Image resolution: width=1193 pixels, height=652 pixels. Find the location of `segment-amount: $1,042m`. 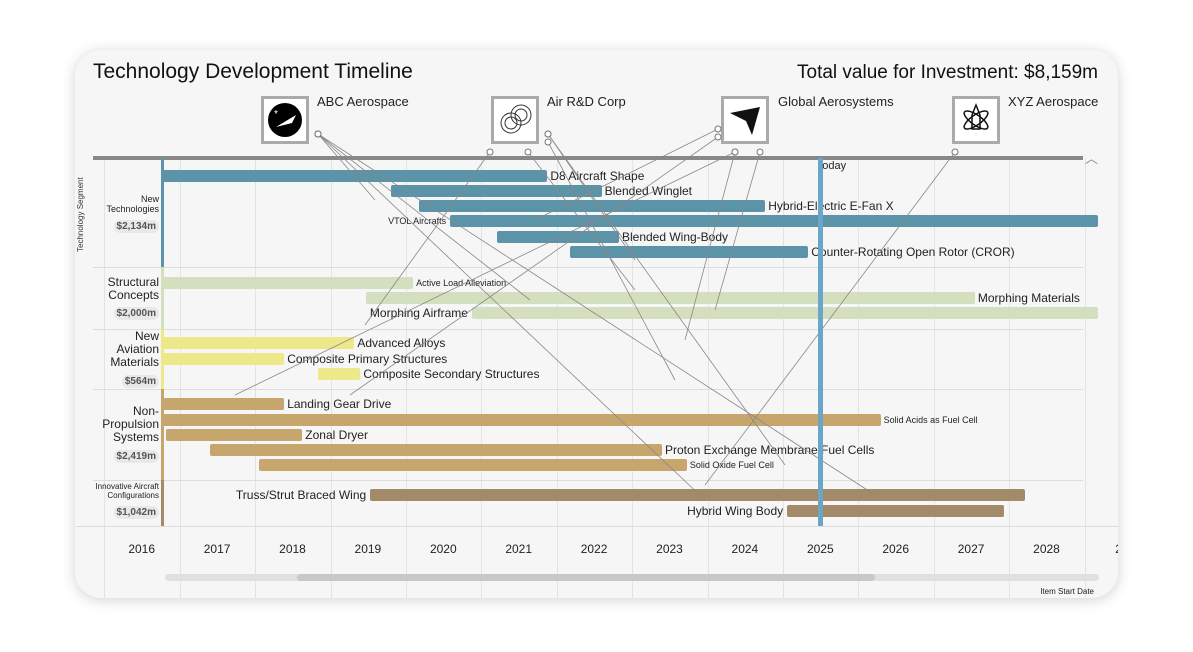

segment-amount: $1,042m is located at coordinates (136, 512).